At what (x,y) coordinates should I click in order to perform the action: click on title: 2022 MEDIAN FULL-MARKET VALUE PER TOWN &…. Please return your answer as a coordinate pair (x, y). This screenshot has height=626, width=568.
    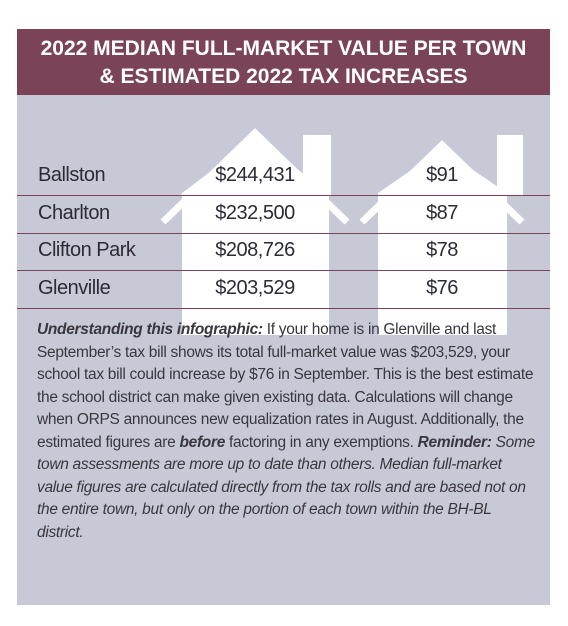
    Looking at the image, I should click on (283, 62).